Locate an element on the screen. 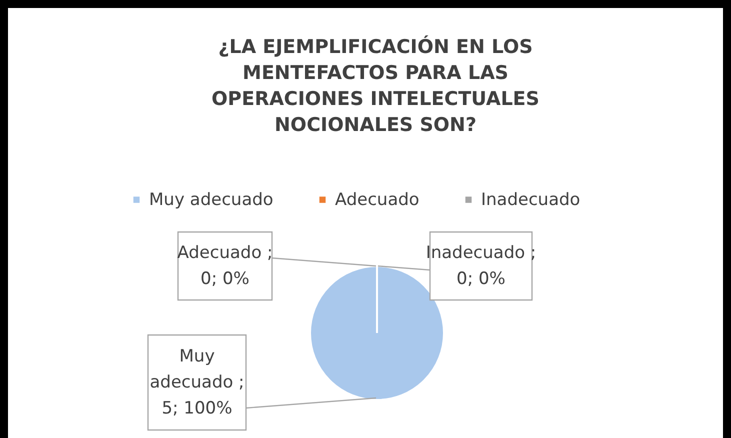 The height and width of the screenshot is (438, 731). text: Inadecuado ; 0; 0% is located at coordinates (481, 266).